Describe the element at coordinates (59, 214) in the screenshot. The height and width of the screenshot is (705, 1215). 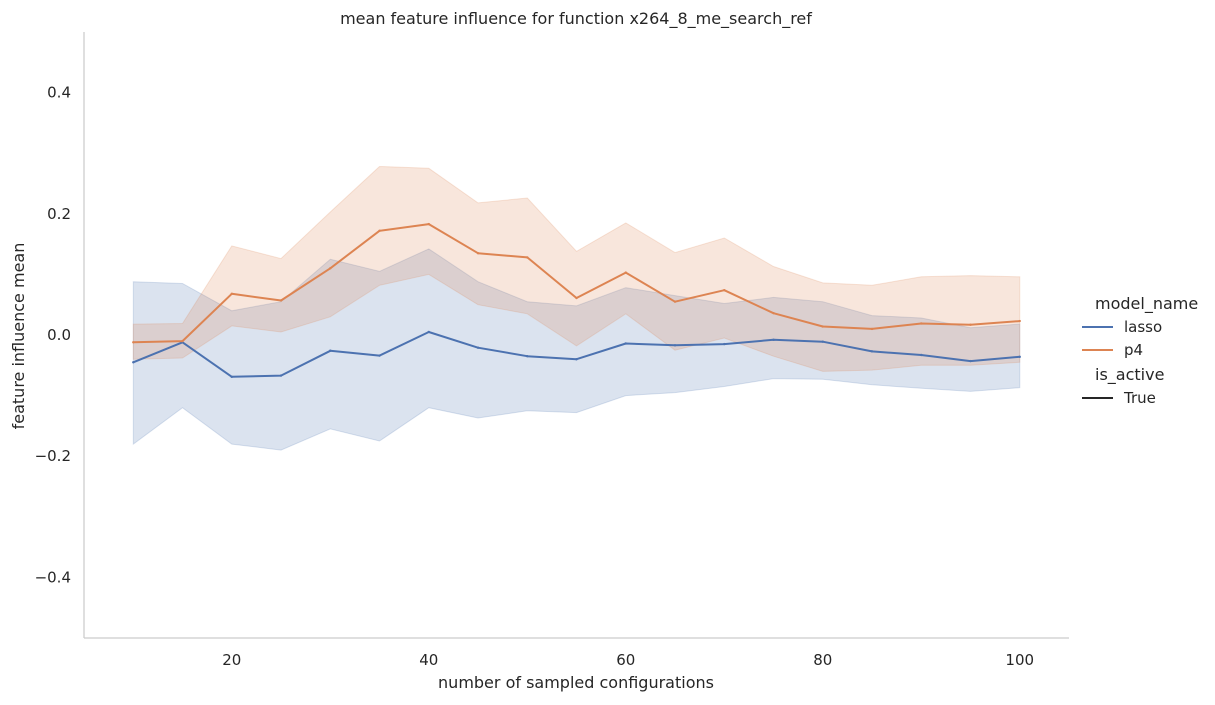
I see `y-tick-label: 0.2` at that location.